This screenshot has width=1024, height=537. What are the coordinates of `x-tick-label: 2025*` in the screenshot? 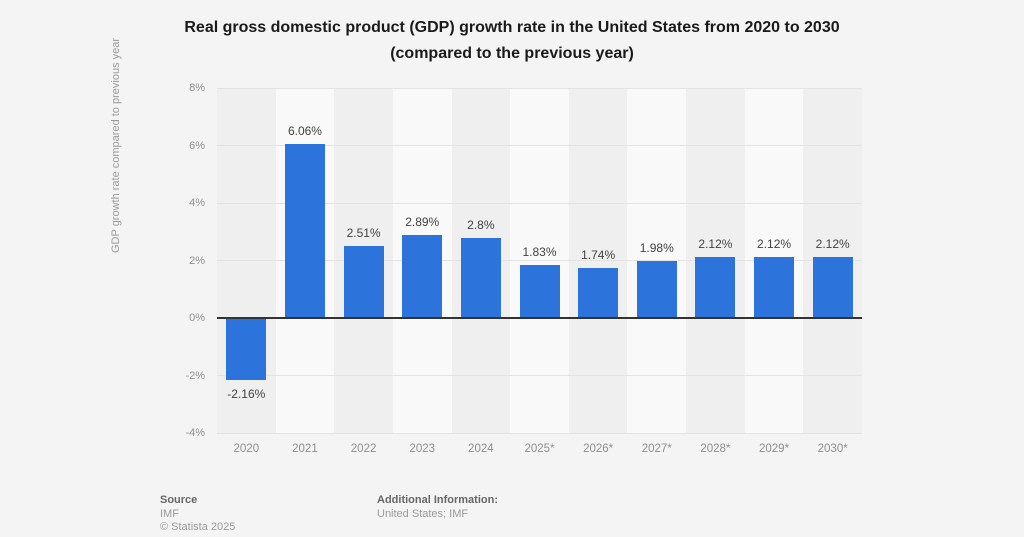 It's located at (539, 449).